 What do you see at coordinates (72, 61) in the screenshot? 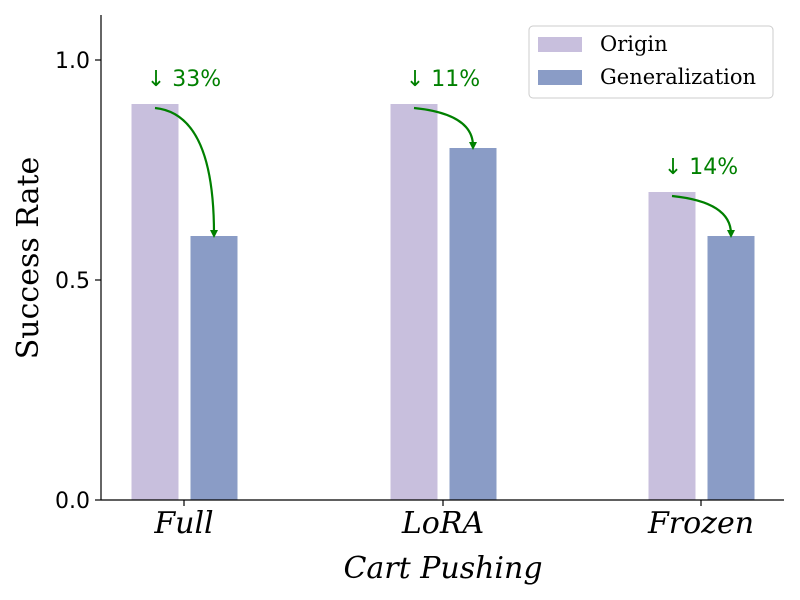
I see `y-tick-label: 1.0` at bounding box center [72, 61].